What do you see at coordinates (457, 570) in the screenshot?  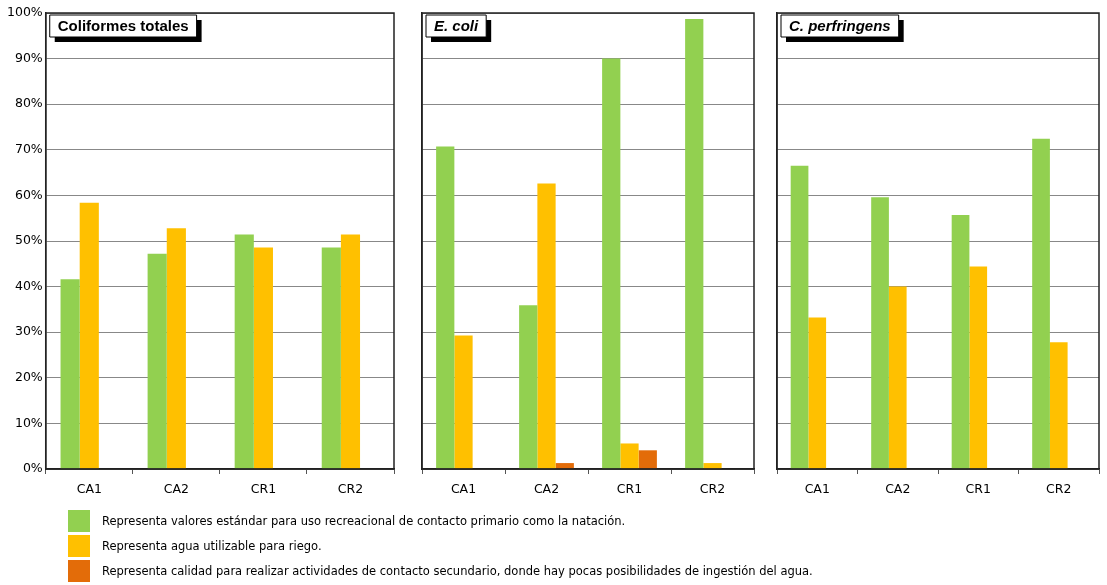 I see `legend-label: Representa calidad para realizar actividades de contacto secundario, donde hay pocas posibilidades de ingestión del agua.` at bounding box center [457, 570].